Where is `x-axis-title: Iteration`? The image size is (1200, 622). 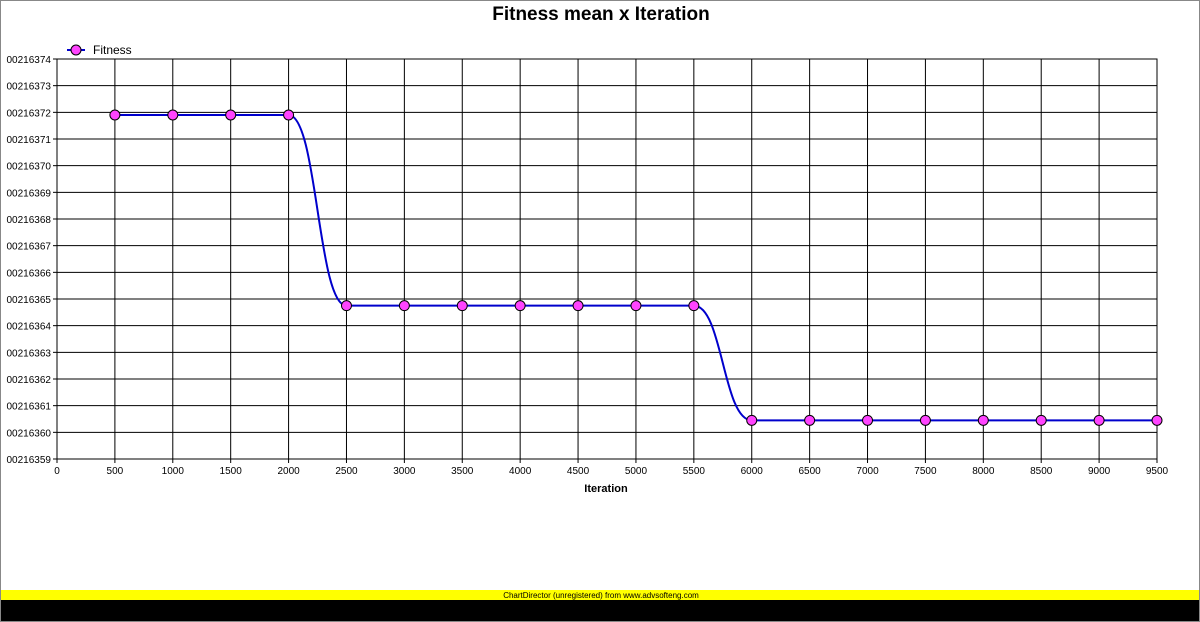
x-axis-title: Iteration is located at coordinates (606, 489).